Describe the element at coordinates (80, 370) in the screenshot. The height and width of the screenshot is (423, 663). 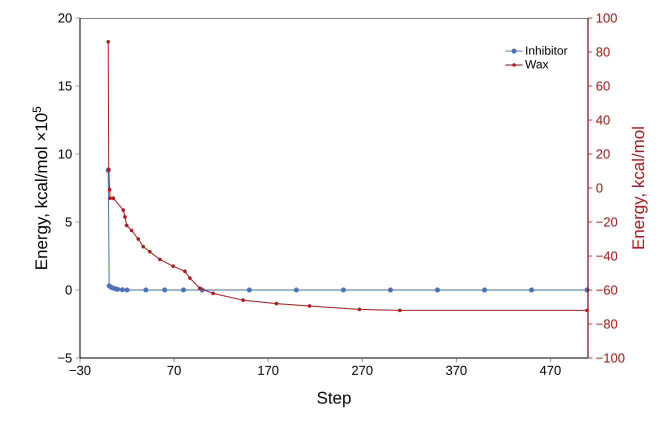
I see `x-tick-label: −30` at that location.